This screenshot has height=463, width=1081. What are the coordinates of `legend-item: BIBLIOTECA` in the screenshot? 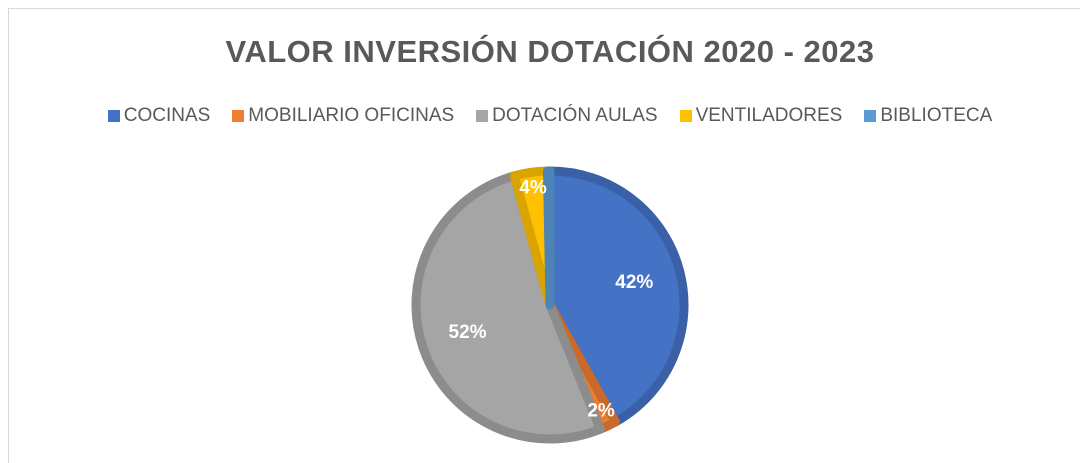 It's located at (928, 116).